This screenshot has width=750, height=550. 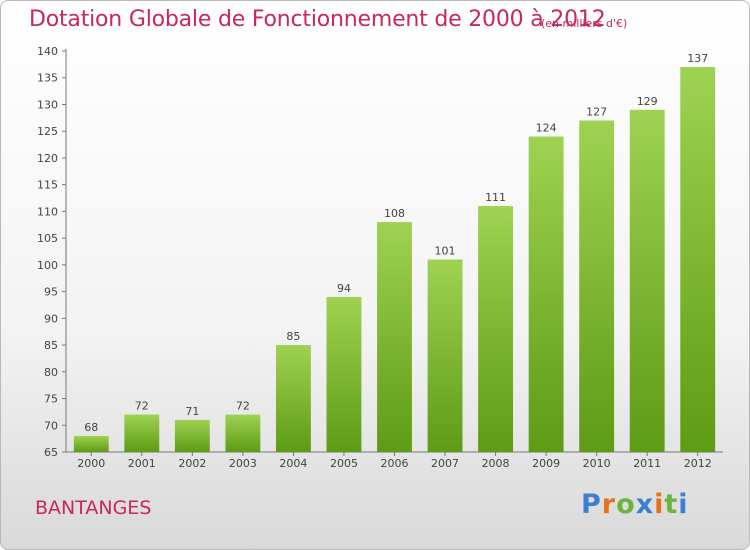 I want to click on bar-2004, so click(x=293, y=398).